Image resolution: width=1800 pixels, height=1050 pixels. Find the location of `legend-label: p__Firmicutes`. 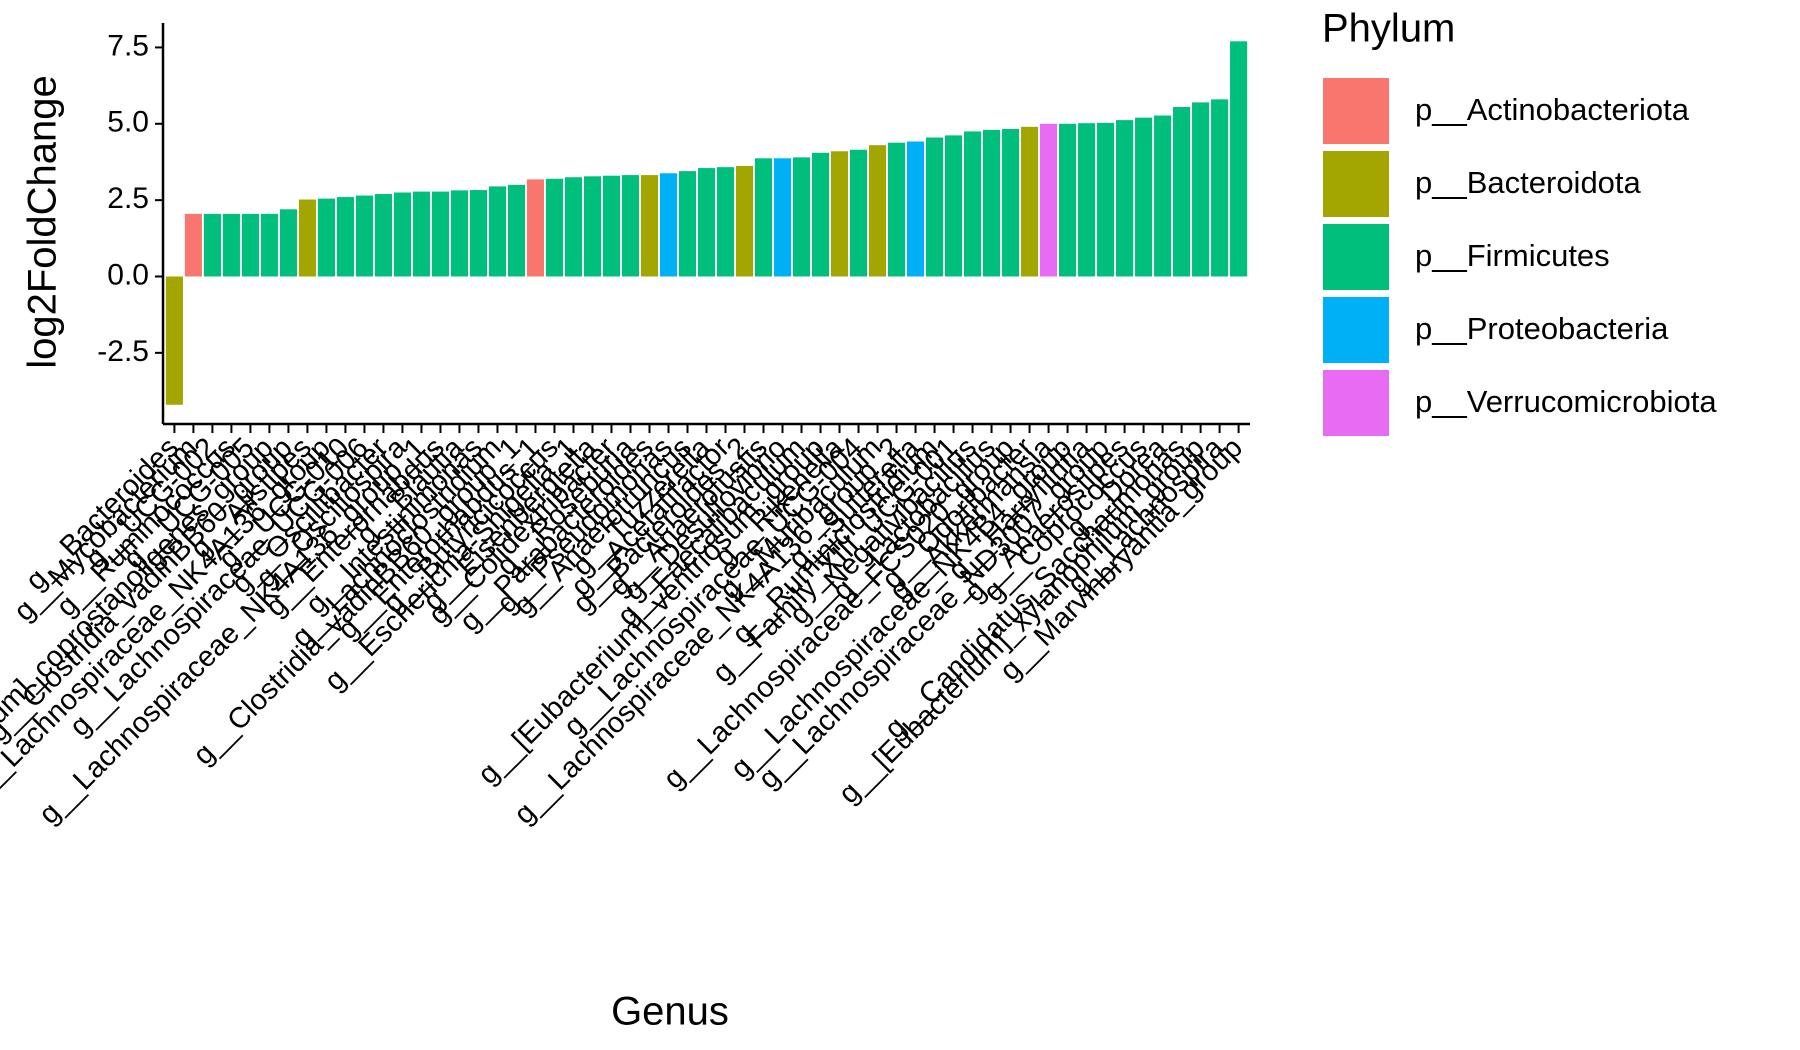

legend-label: p__Firmicutes is located at coordinates (1512, 255).